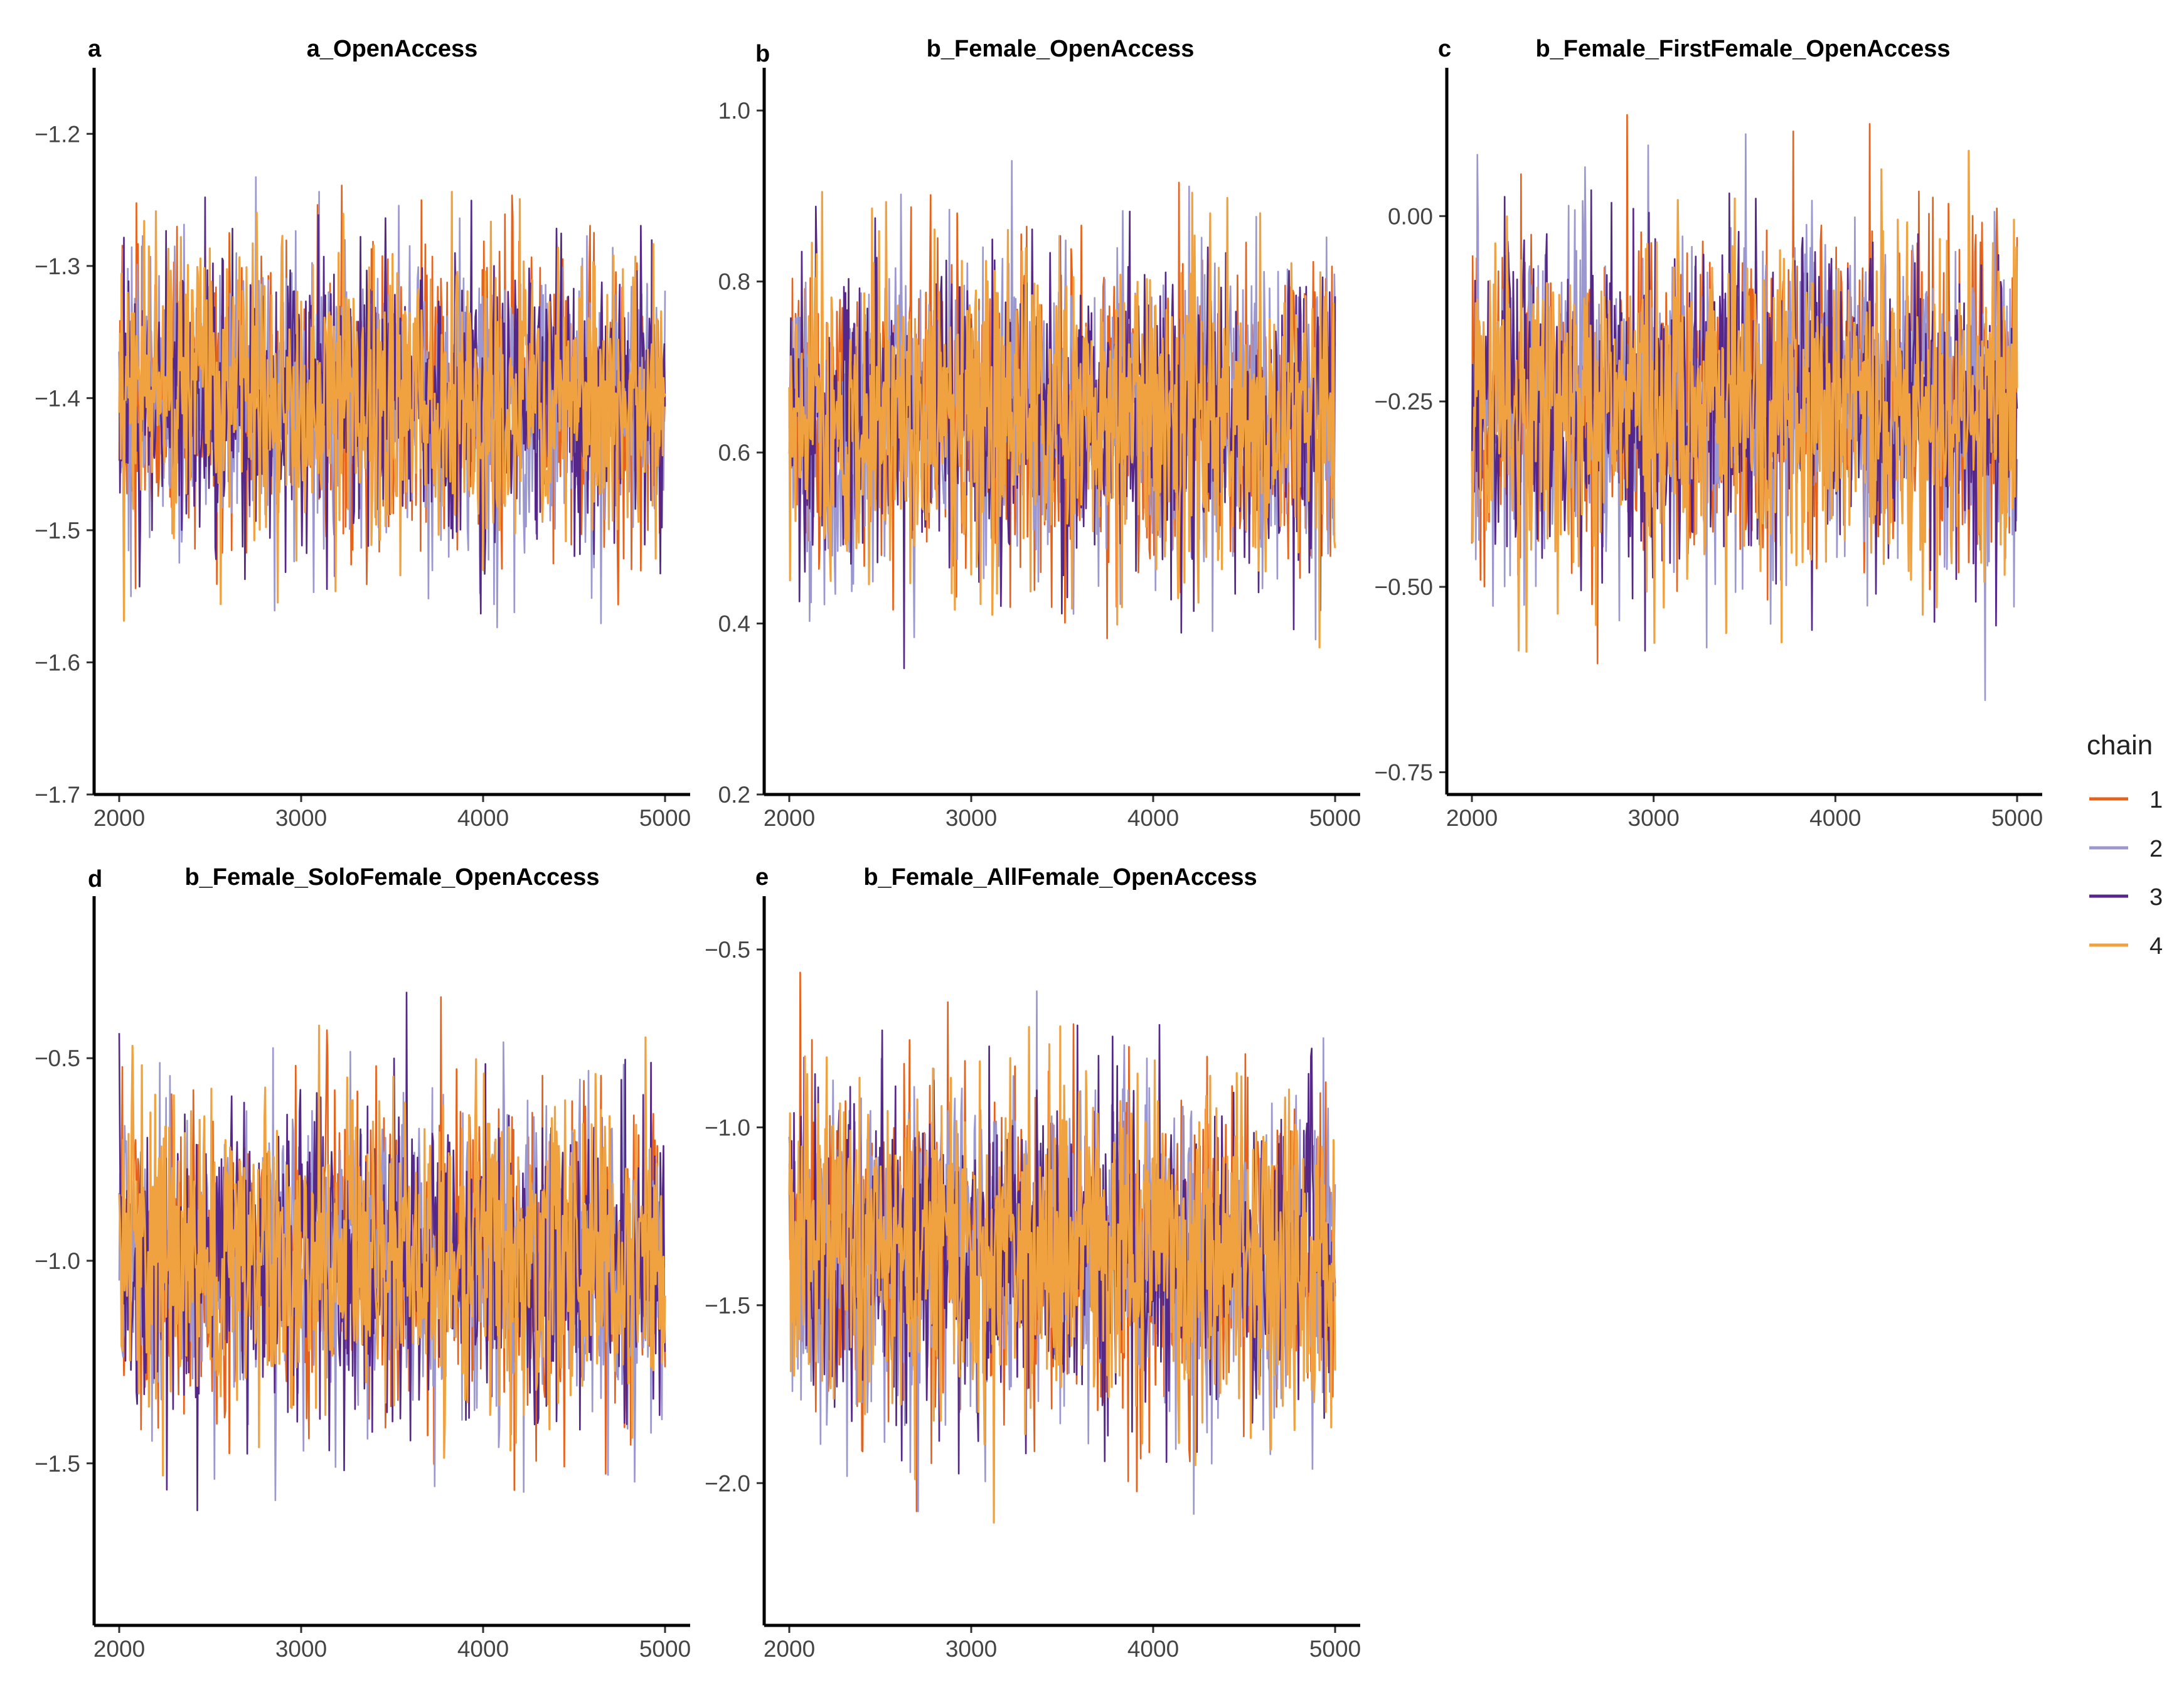 The width and height of the screenshot is (2184, 1685). Describe the element at coordinates (2126, 946) in the screenshot. I see `legend-entry: 4` at that location.